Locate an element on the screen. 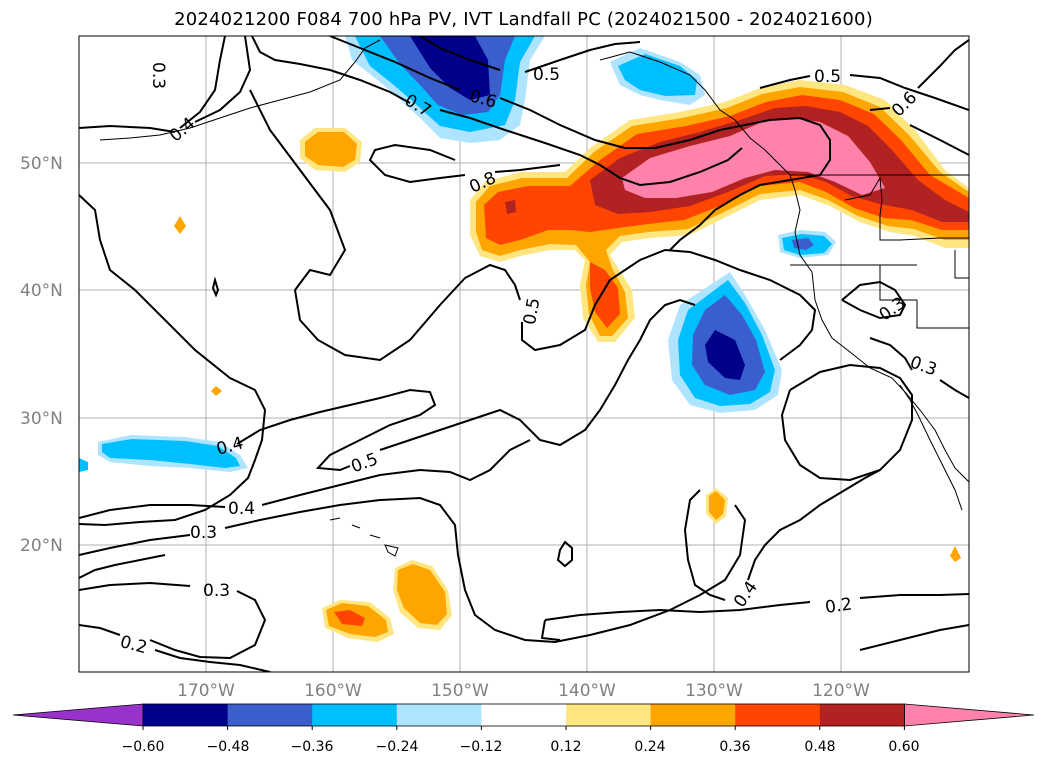 This screenshot has height=765, width=1047. pv-contour-0.8 is located at coordinates (417, 163).